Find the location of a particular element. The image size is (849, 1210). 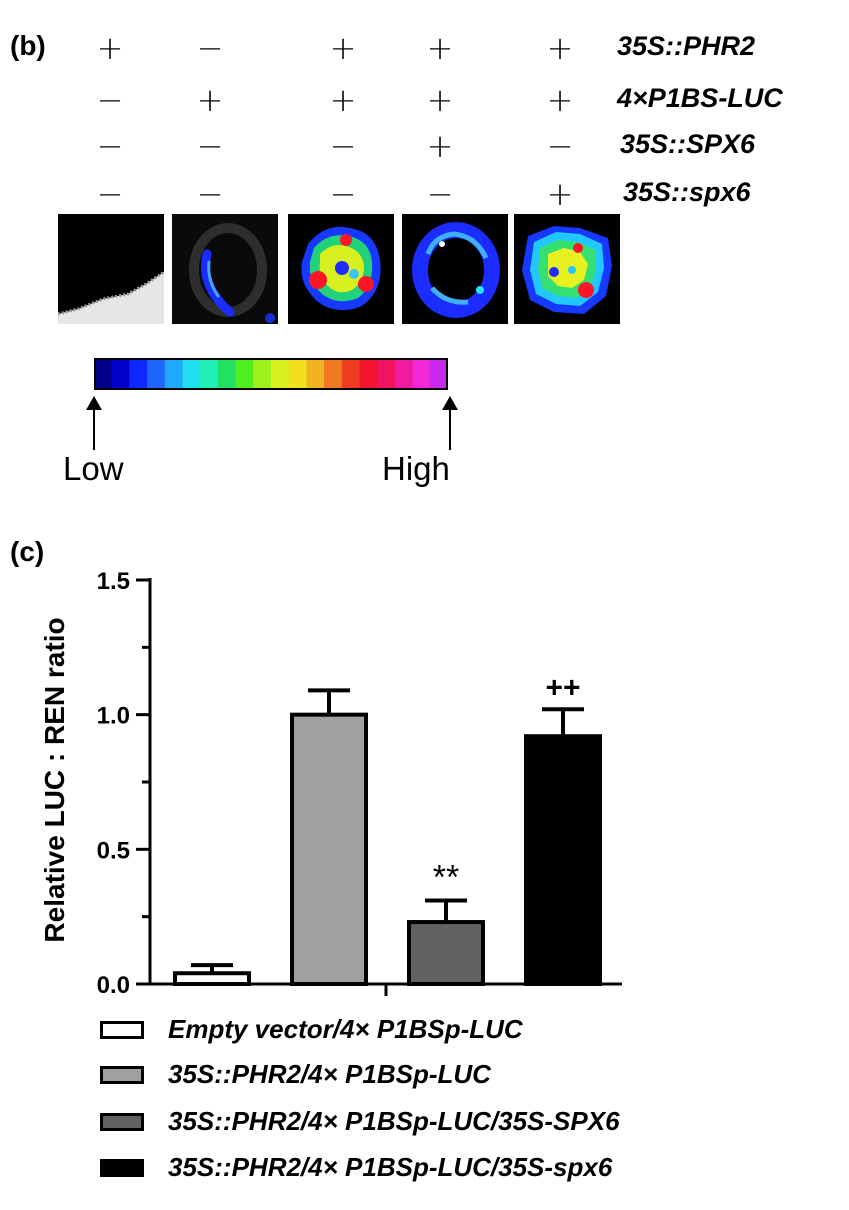

scale-low-label: Low is located at coordinates (93, 468).